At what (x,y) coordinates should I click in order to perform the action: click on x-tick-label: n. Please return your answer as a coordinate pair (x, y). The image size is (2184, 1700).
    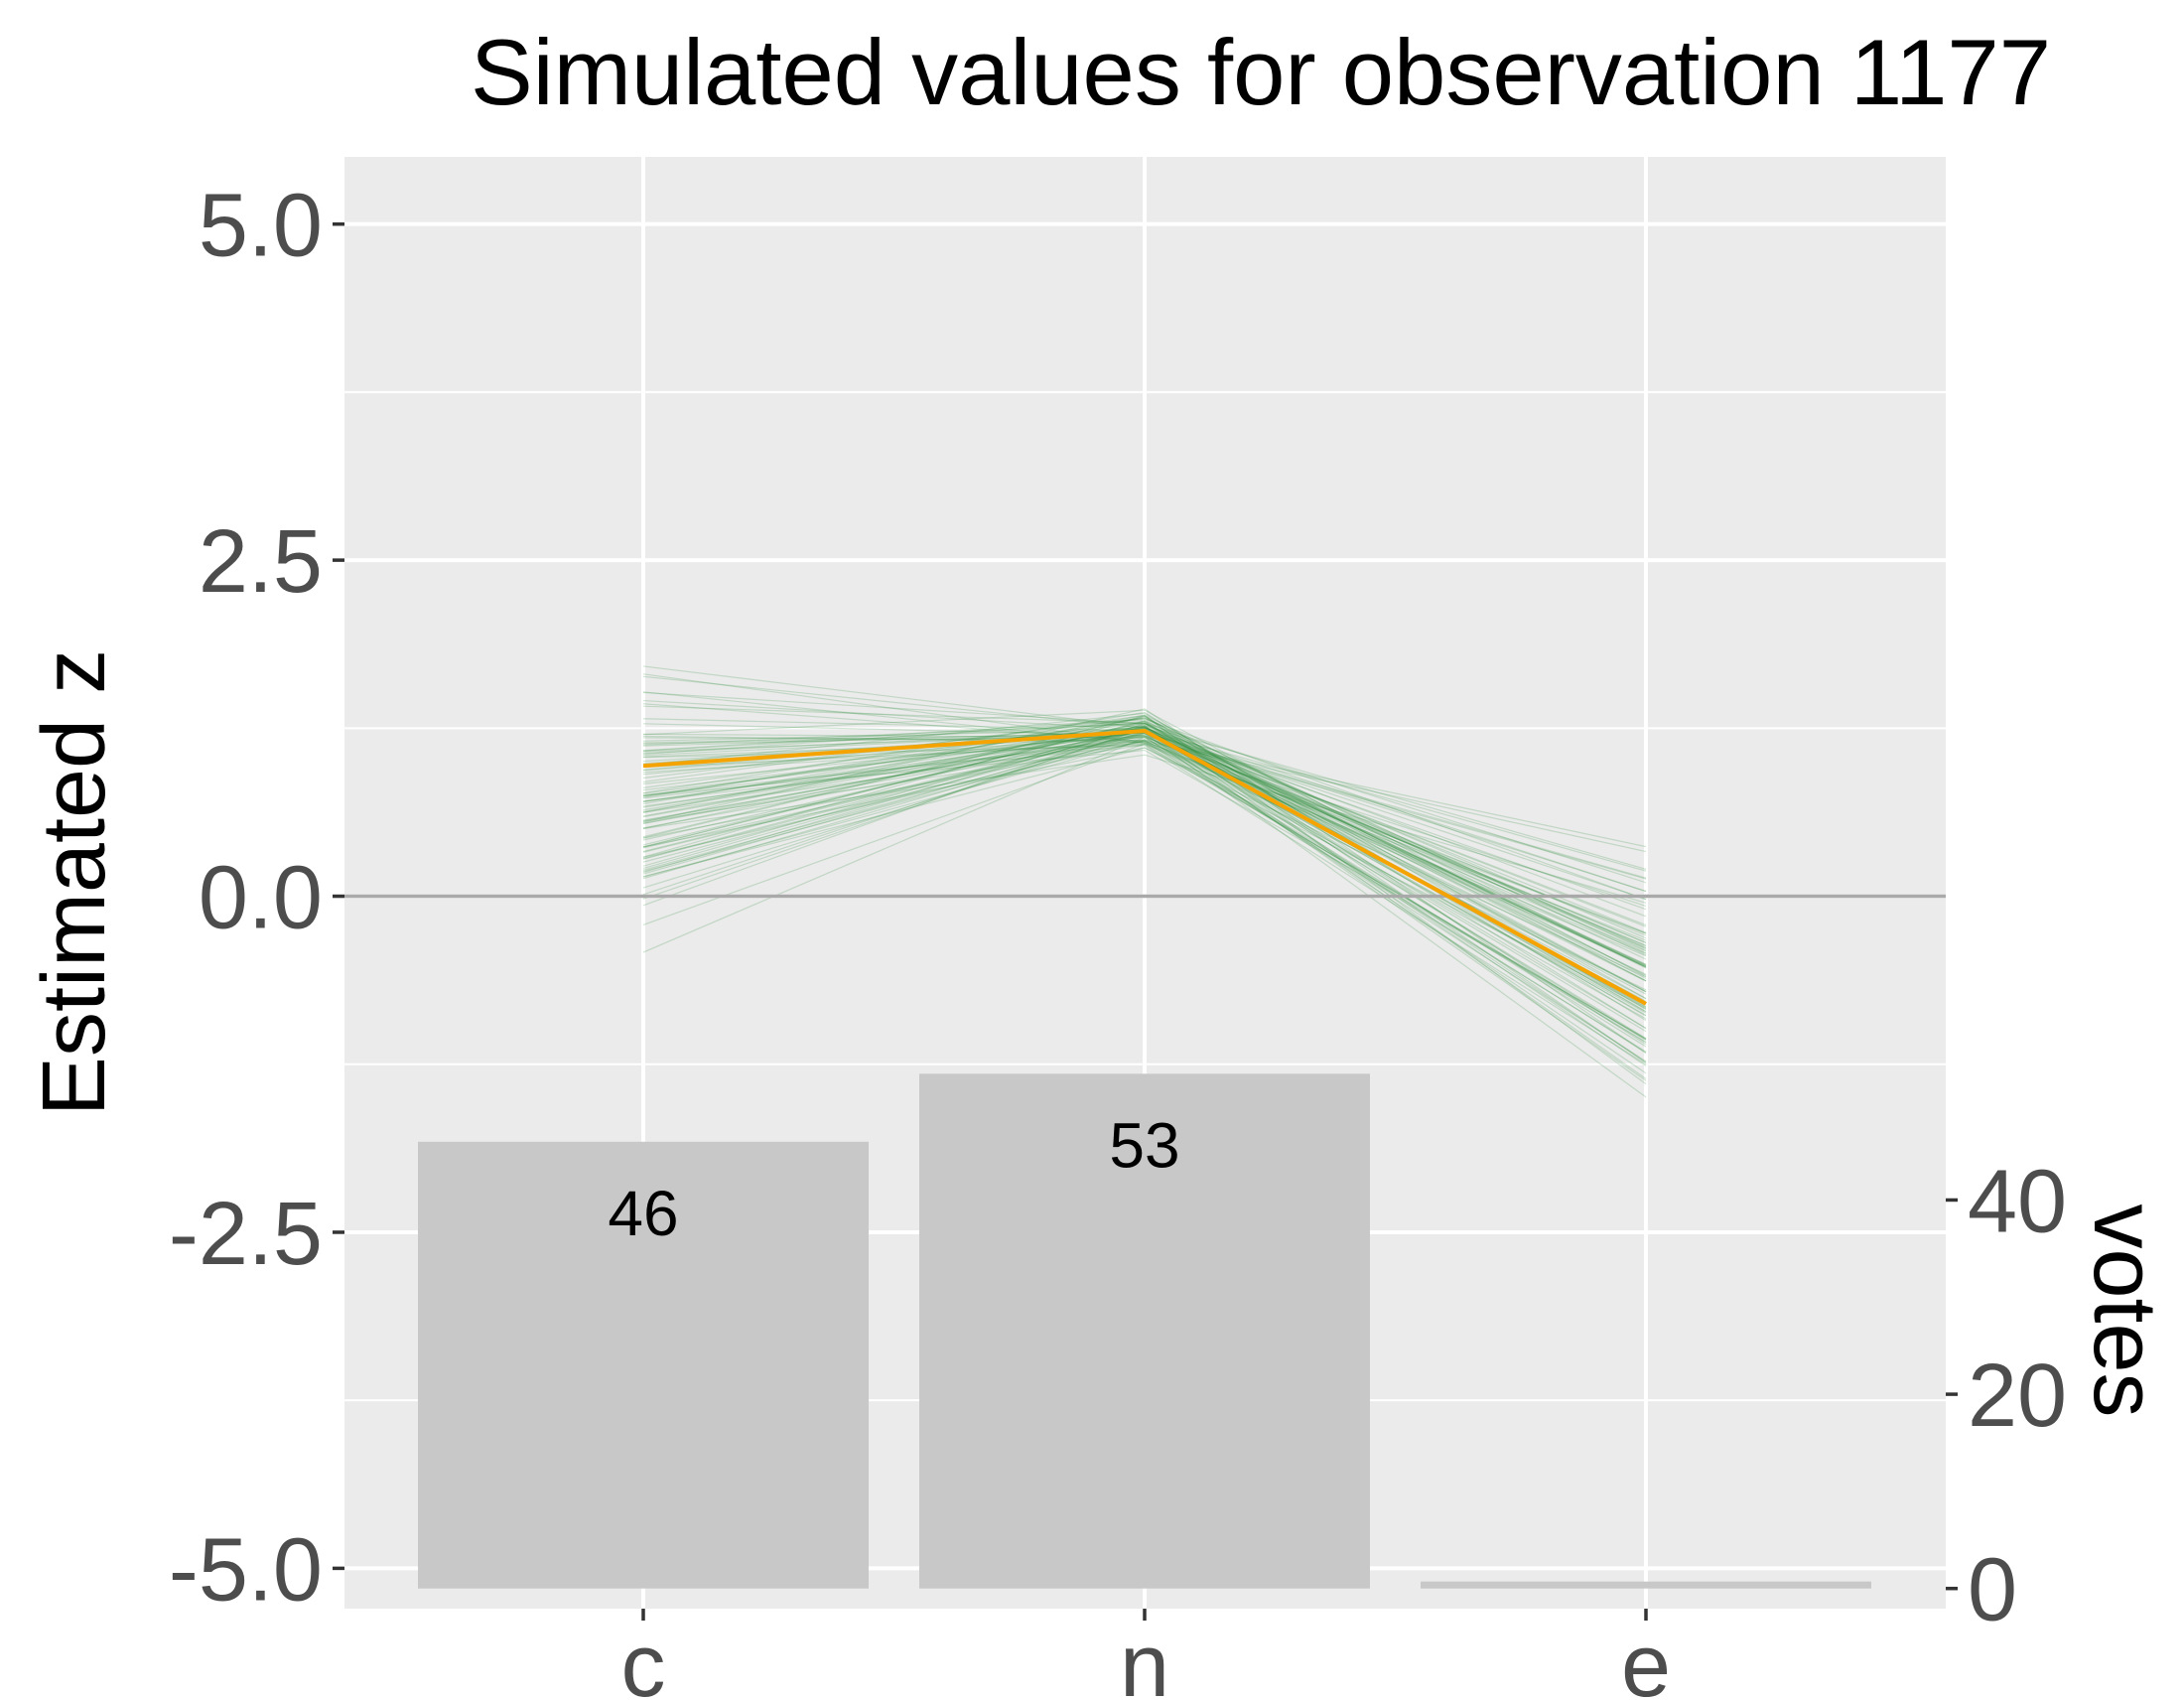
    Looking at the image, I should click on (1144, 1658).